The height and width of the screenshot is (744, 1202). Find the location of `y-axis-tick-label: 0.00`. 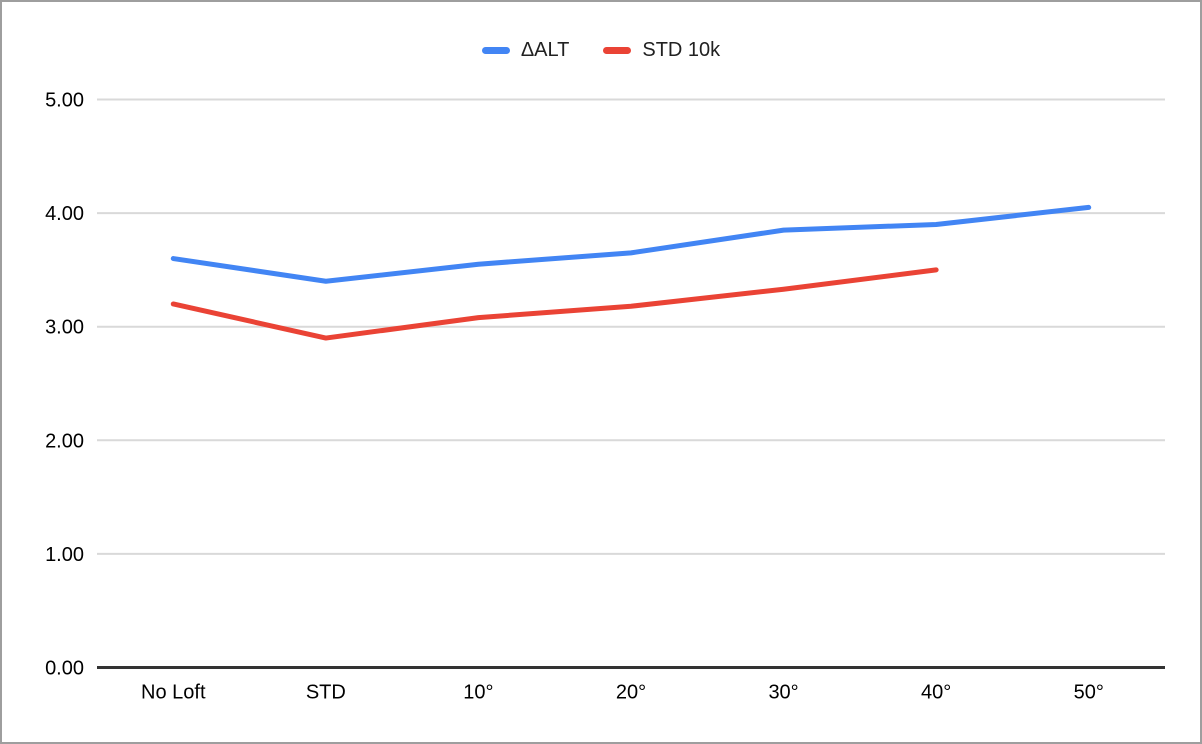

y-axis-tick-label: 0.00 is located at coordinates (64, 669).